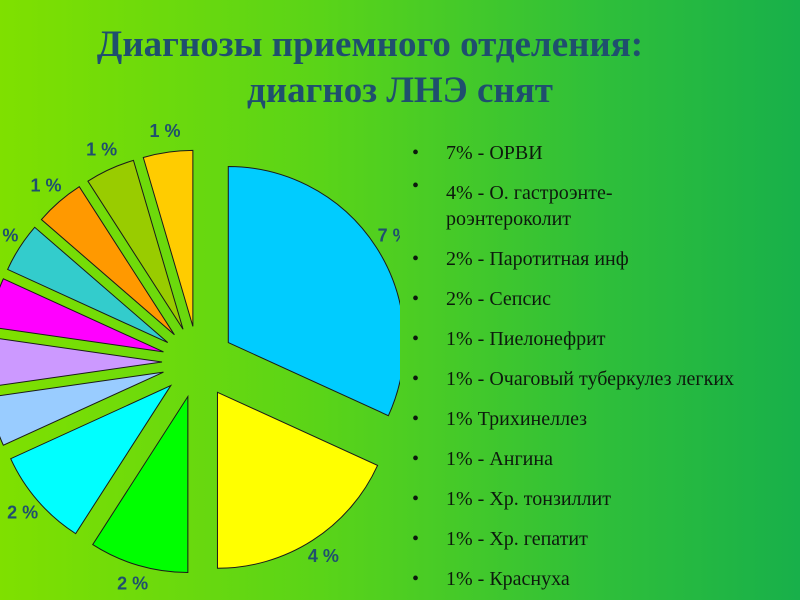 The image size is (800, 600). What do you see at coordinates (499, 459) in the screenshot?
I see `legend-item-text: 1% - Ангина` at bounding box center [499, 459].